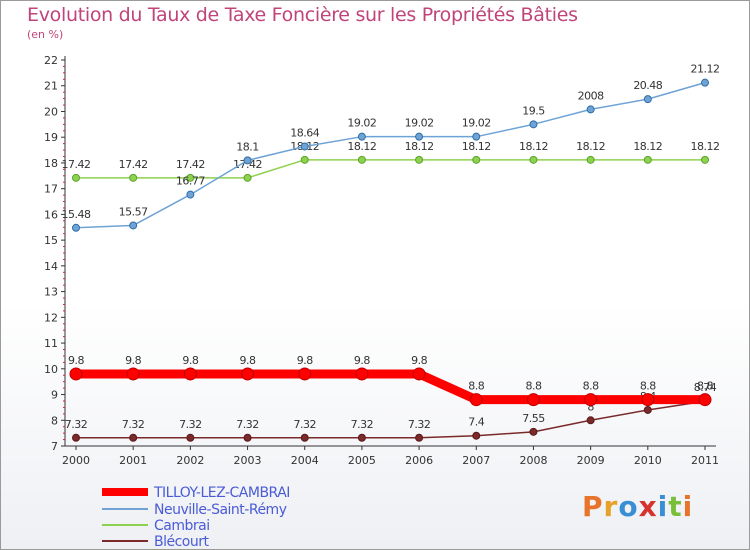 The height and width of the screenshot is (550, 750). What do you see at coordinates (220, 510) in the screenshot?
I see `legend-label: Neuville-Saint-Rémy` at bounding box center [220, 510].